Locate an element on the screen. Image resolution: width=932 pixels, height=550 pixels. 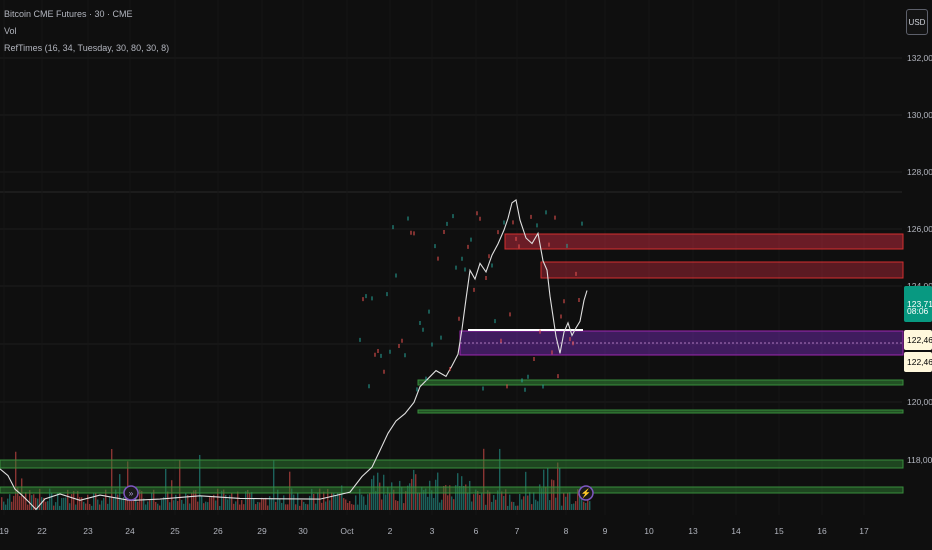
time-tick-label: 30 is located at coordinates (303, 531).